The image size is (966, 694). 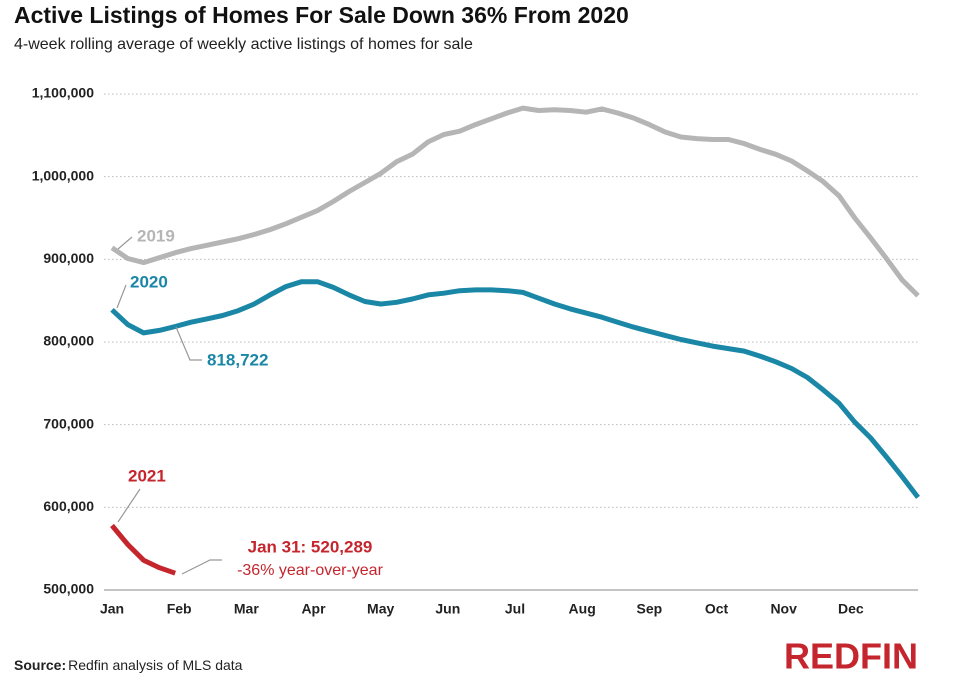 I want to click on x-tick-label: Dec, so click(x=851, y=609).